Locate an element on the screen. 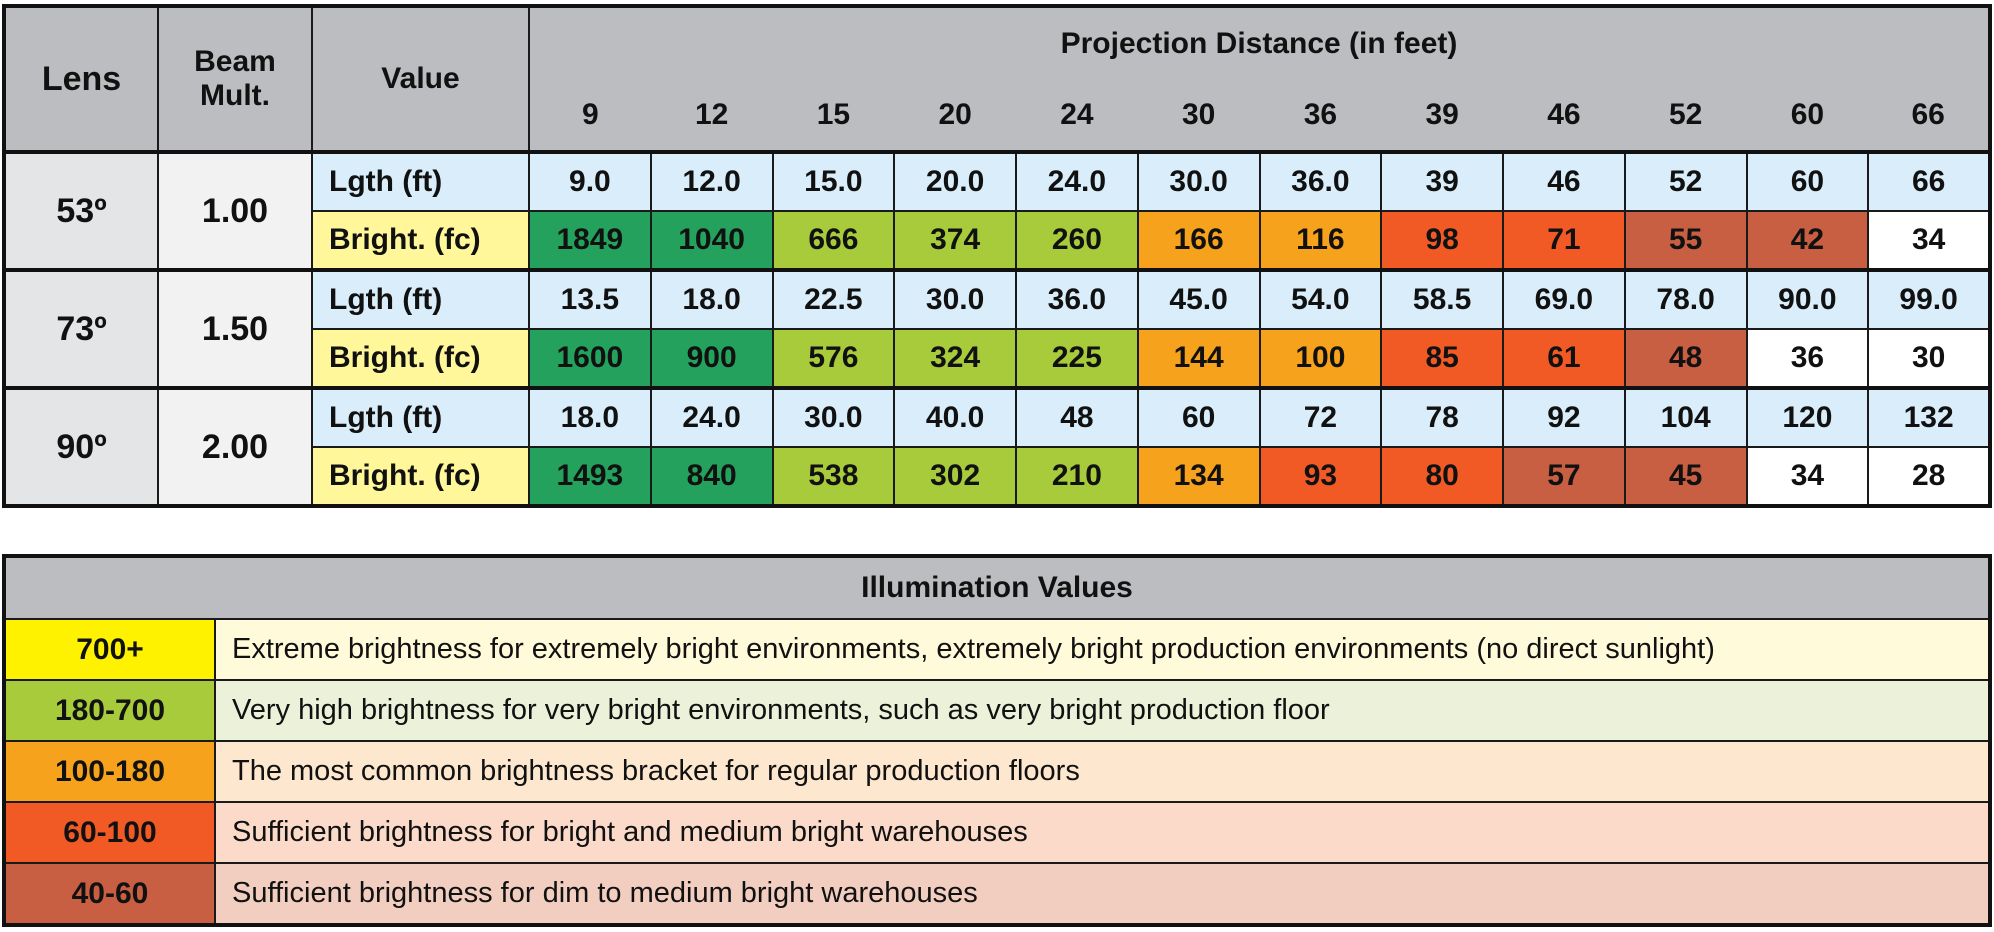  length-cell: 13.5 is located at coordinates (590, 299).